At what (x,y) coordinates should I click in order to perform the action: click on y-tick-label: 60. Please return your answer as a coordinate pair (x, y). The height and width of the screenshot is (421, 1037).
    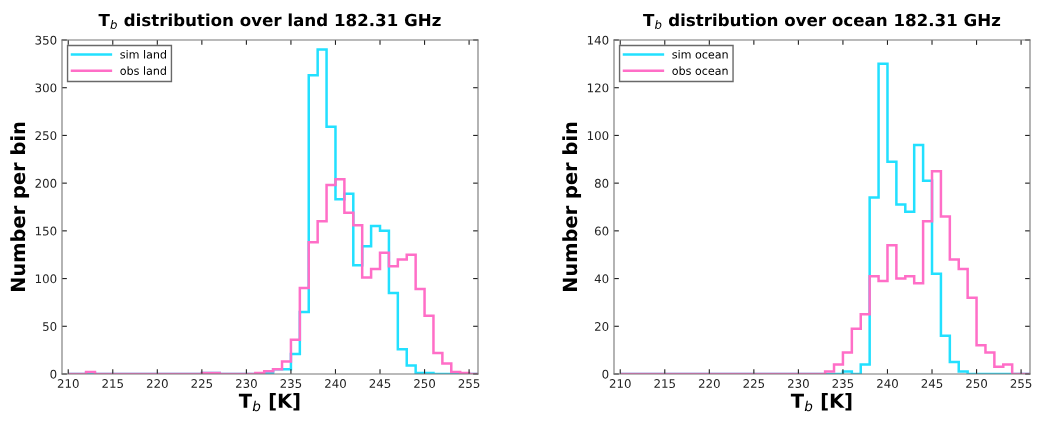
    Looking at the image, I should click on (601, 231).